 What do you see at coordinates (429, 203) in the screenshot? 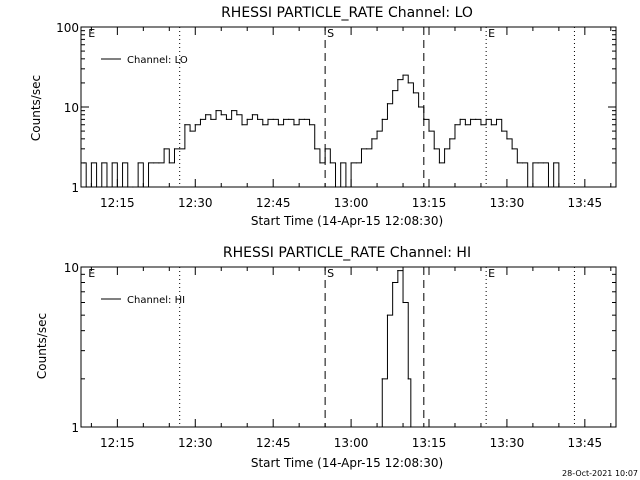
I see `x-tick-label: 13:15` at bounding box center [429, 203].